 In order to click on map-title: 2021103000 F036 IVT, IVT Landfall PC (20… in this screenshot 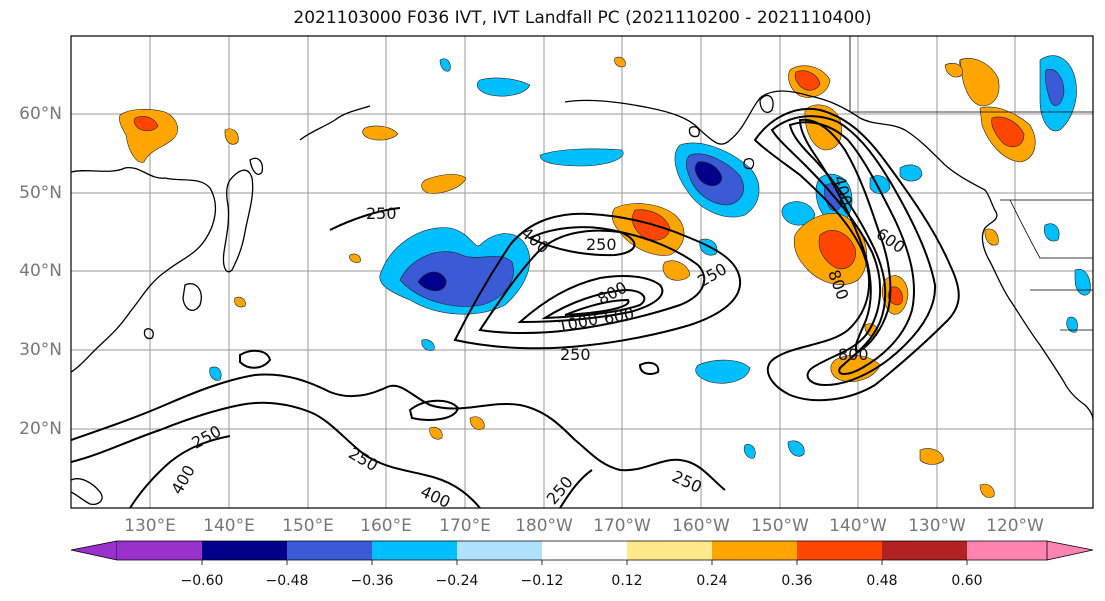, I will do `click(582, 18)`.